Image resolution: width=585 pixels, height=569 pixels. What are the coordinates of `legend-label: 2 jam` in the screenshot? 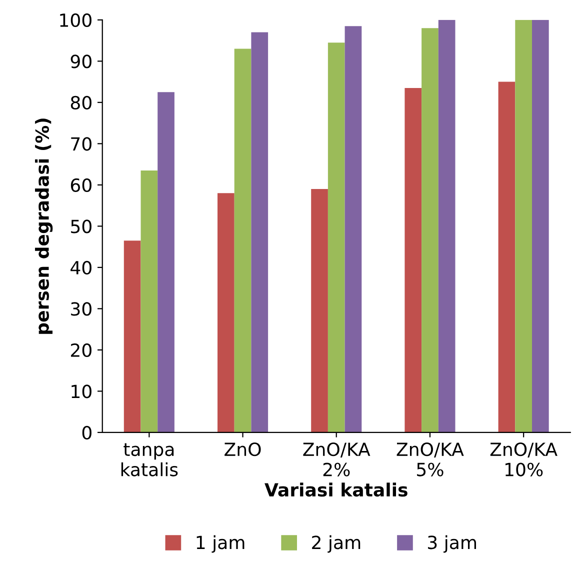 It's located at (336, 544).